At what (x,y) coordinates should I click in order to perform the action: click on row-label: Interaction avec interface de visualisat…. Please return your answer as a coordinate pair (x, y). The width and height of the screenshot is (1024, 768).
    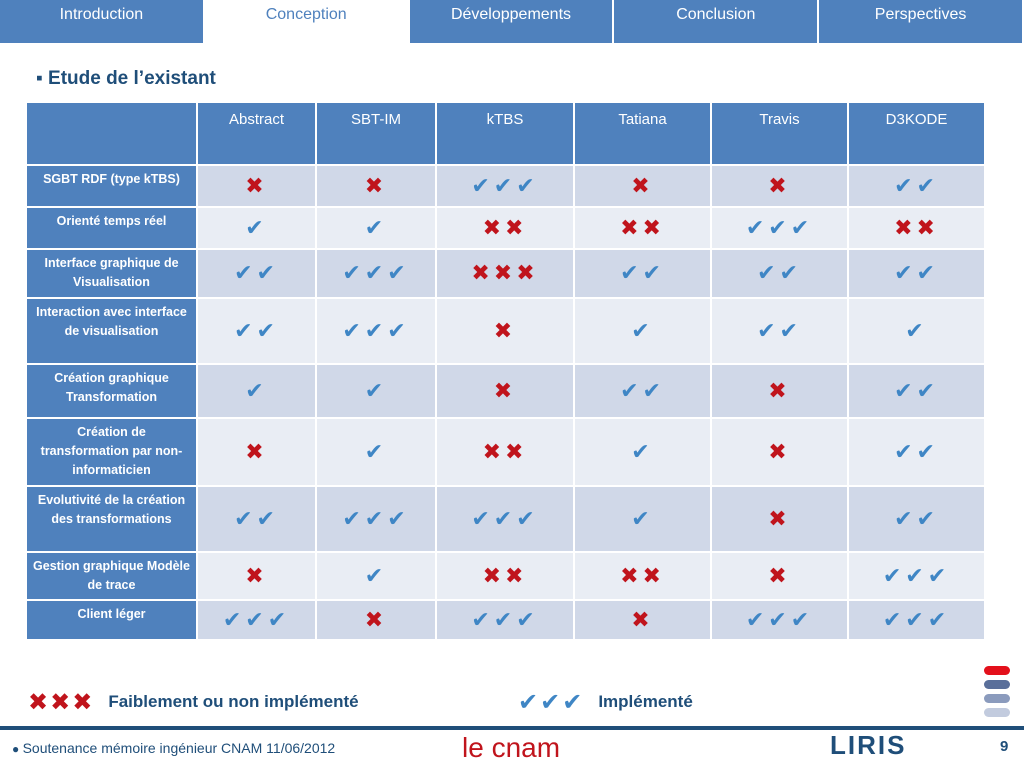
    Looking at the image, I should click on (111, 331).